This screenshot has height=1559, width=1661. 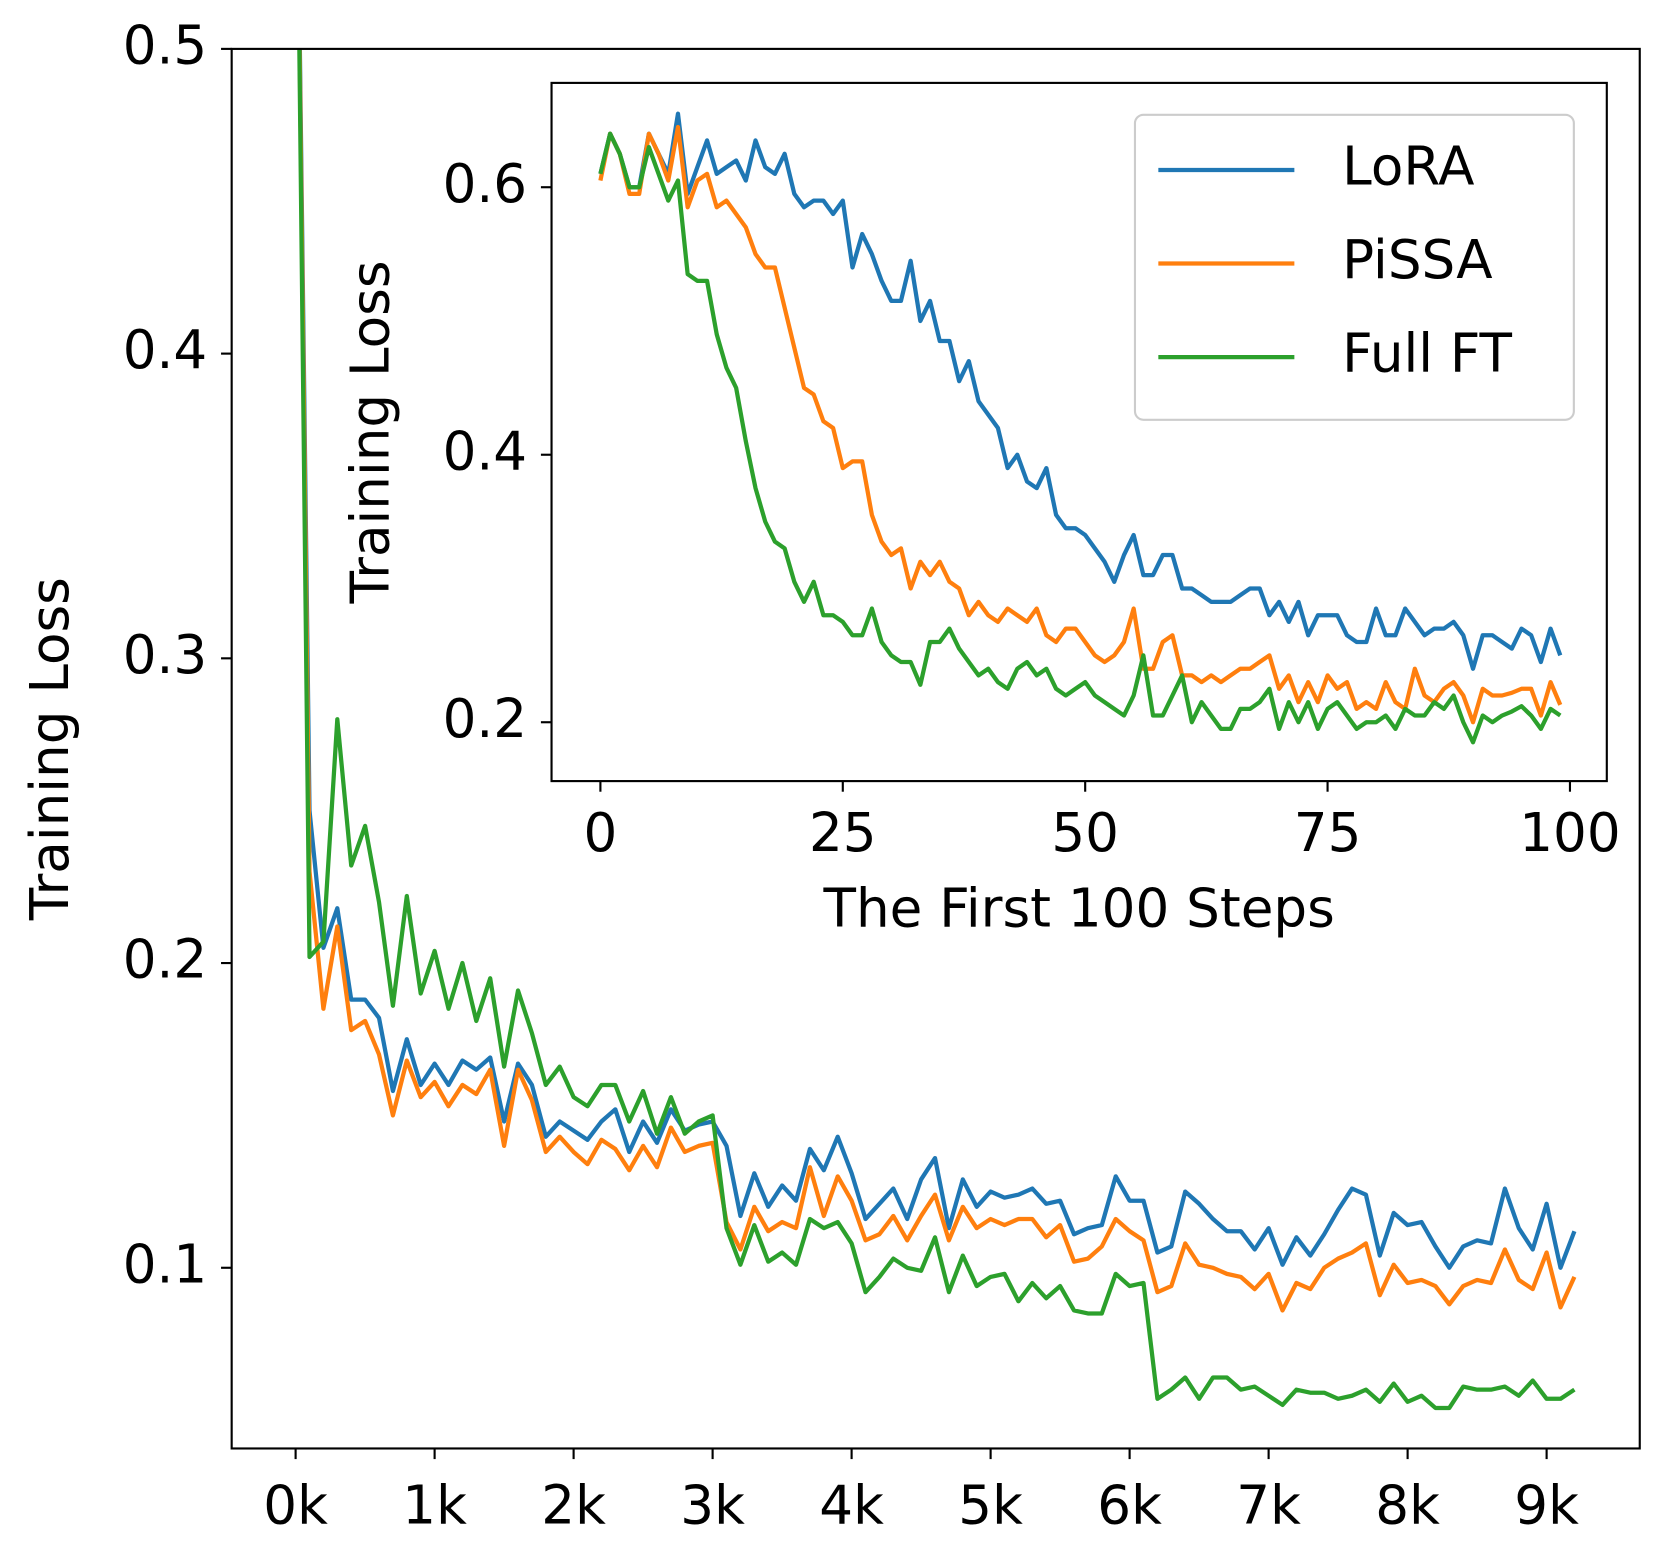 I want to click on y-tick-label: 0.6, so click(x=485, y=184).